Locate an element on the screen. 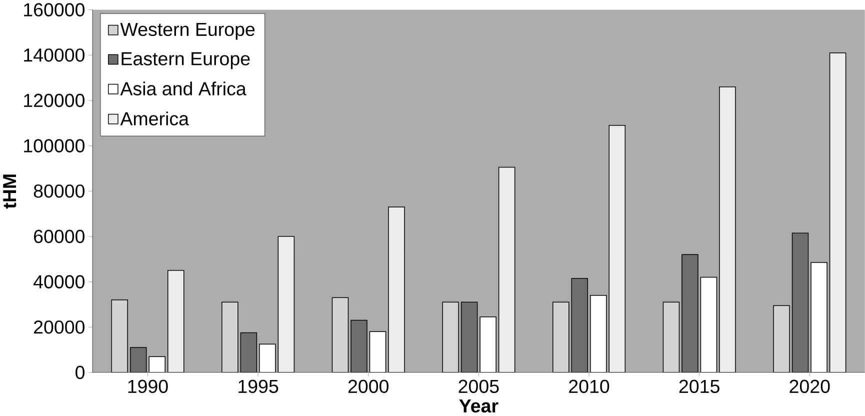  legend-label: Eastern Europe is located at coordinates (186, 61).